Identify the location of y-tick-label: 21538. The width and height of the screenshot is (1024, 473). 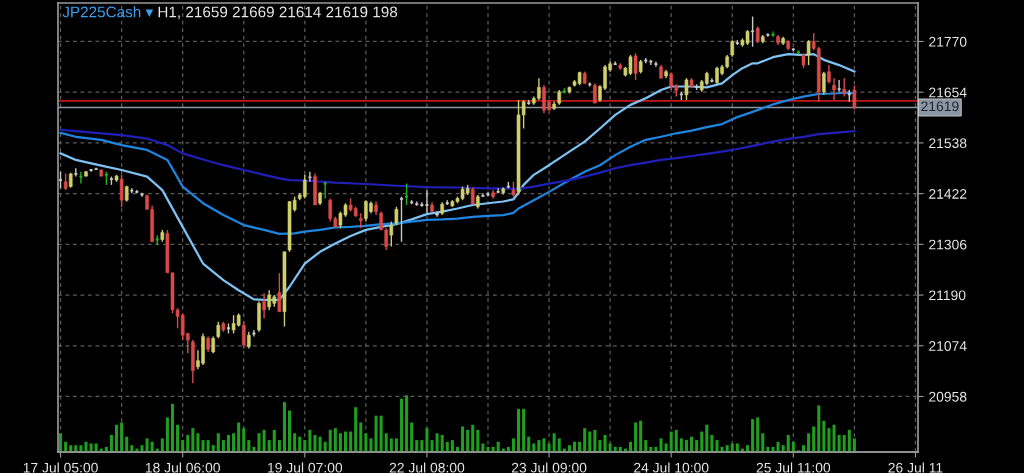
(948, 143).